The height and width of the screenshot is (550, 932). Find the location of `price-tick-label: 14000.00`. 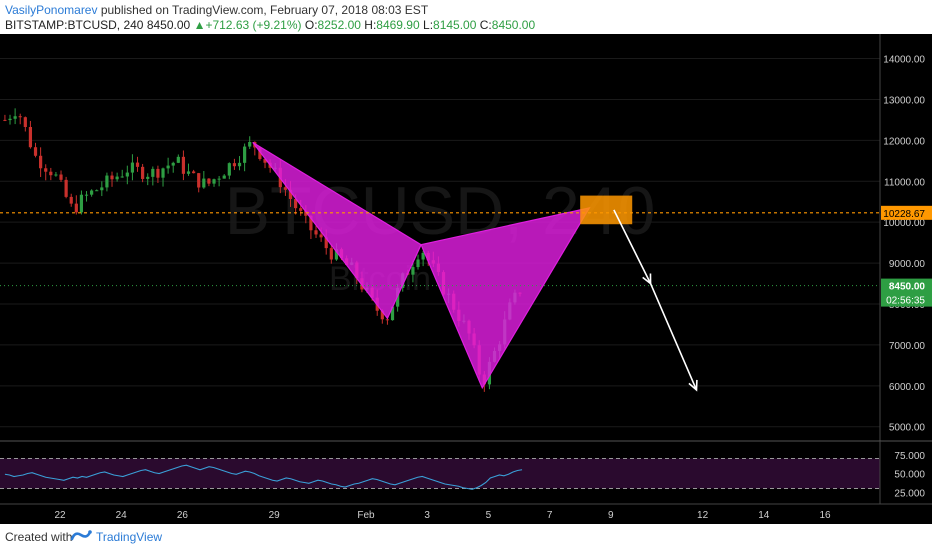

price-tick-label: 14000.00 is located at coordinates (904, 60).